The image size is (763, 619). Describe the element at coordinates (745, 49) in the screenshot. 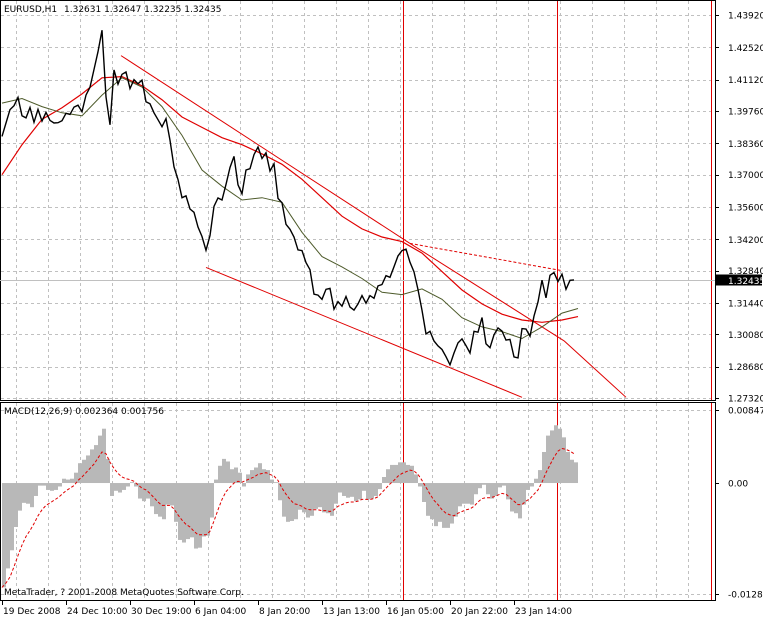

I see `price-y-tick-label: 1.42520` at that location.